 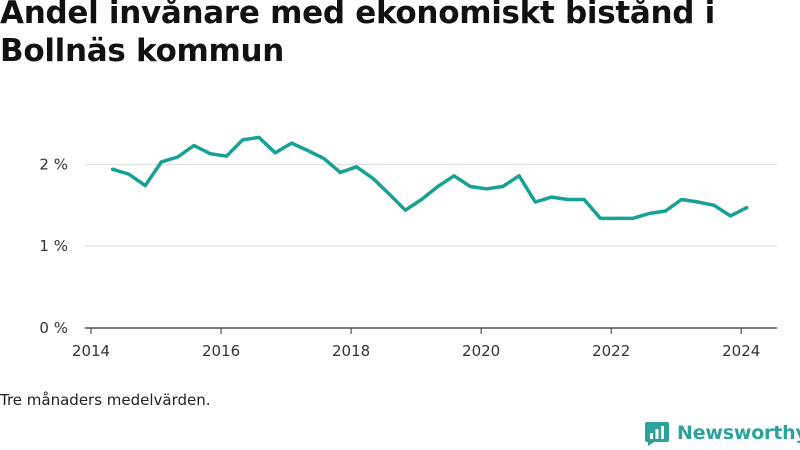 I want to click on x-tick-label: 2020, so click(x=481, y=351).